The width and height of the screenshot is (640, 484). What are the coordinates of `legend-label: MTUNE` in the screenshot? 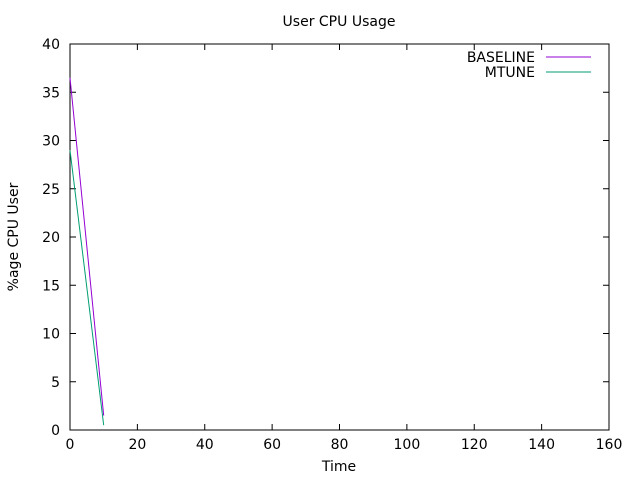 It's located at (510, 73).